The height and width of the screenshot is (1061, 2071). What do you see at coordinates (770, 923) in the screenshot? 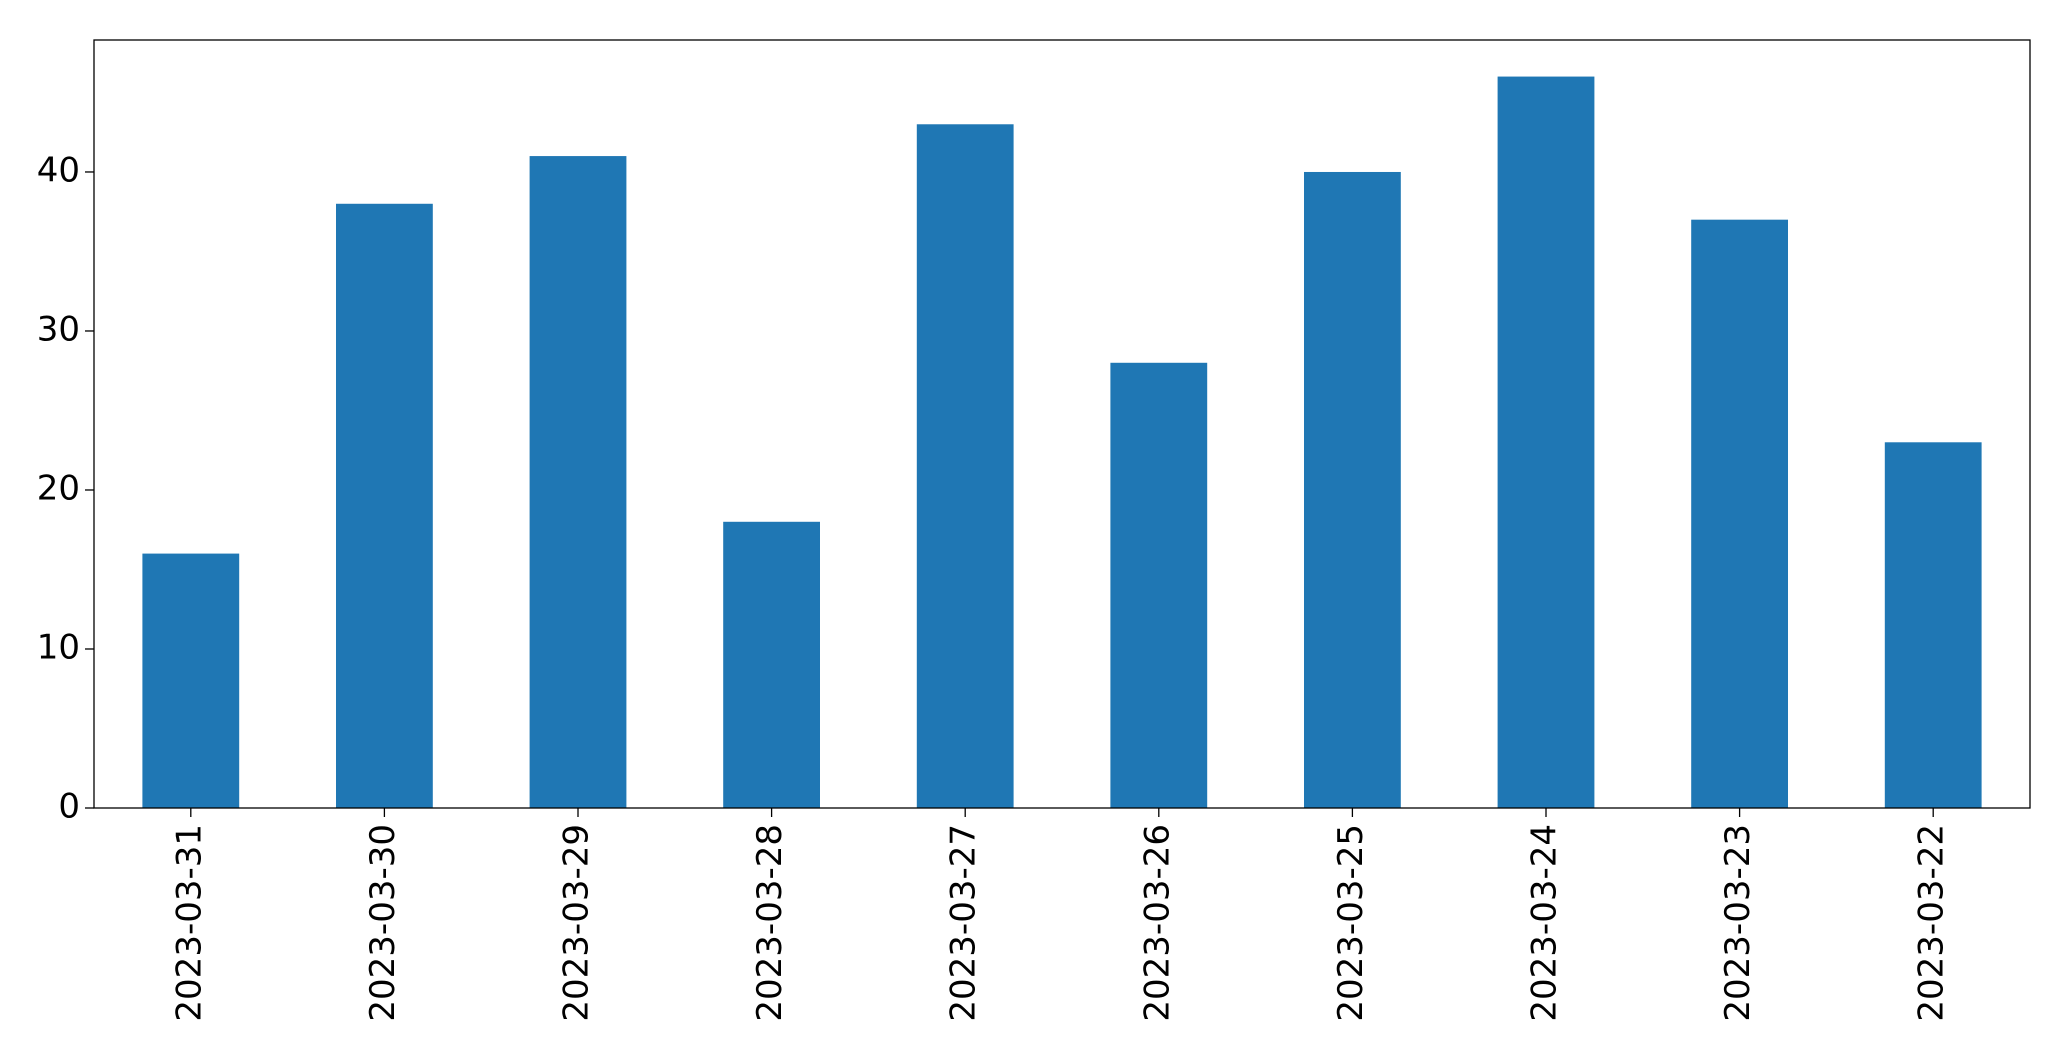
I see `x-tick-label: 2023-03-28` at bounding box center [770, 923].